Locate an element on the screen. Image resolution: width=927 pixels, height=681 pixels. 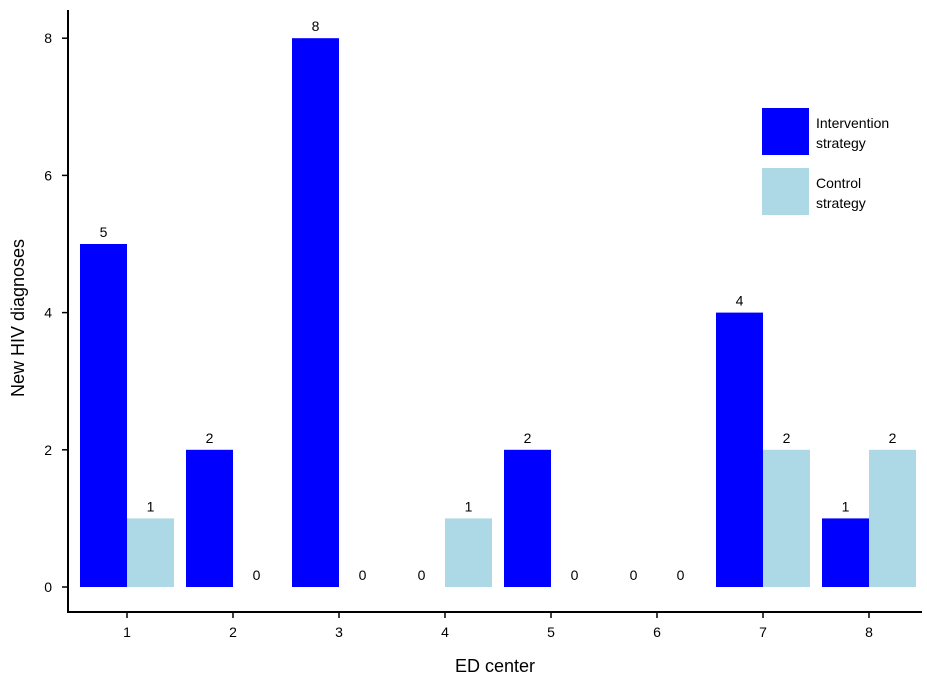
y-tick-label: 6 is located at coordinates (48, 175).